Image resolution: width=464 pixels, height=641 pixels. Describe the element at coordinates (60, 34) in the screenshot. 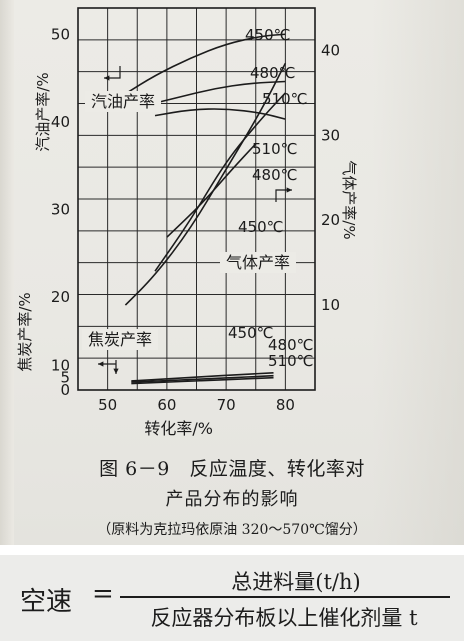

I see `left-upper-tick-label: 50` at that location.